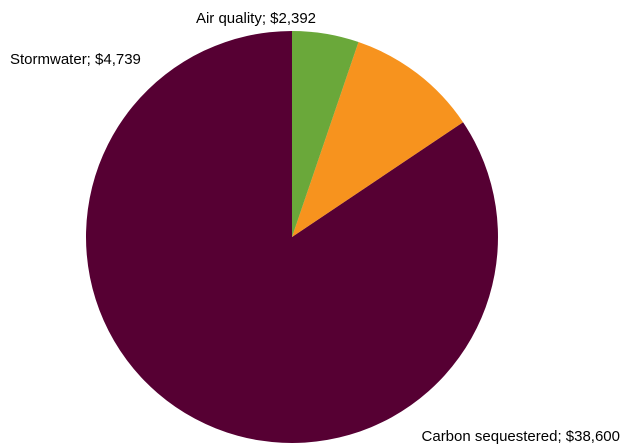 Image resolution: width=621 pixels, height=444 pixels. Describe the element at coordinates (521, 436) in the screenshot. I see `slice-label-carbon-sequestered: Carbon sequestered; $38,600` at that location.